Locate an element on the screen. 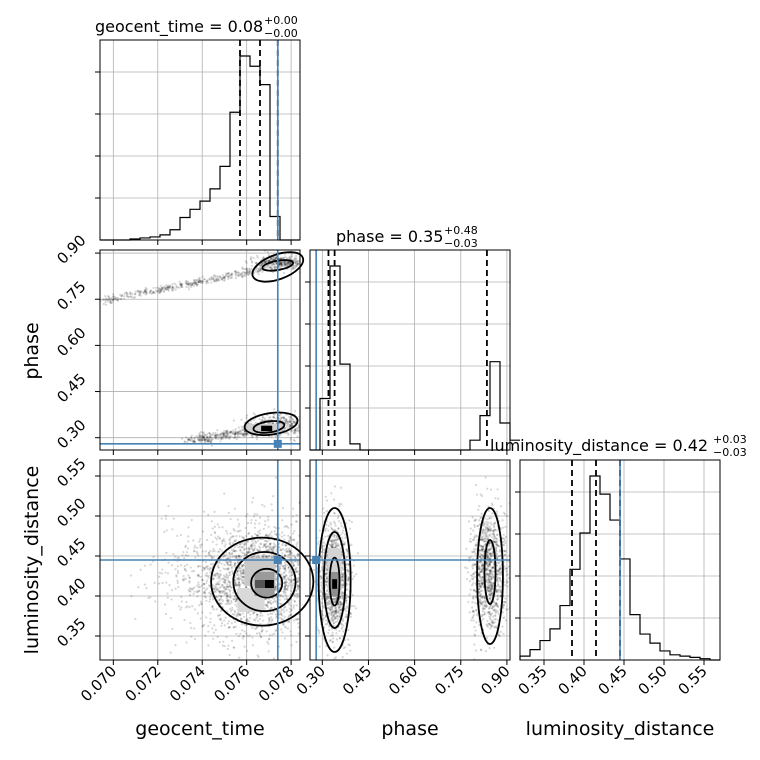  x-axis-label-phase: phase is located at coordinates (409, 729).